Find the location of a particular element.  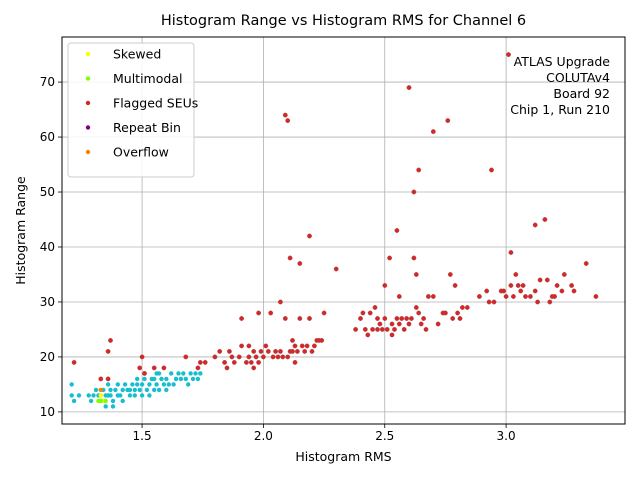

y-tick-label: 40 is located at coordinates (47, 247).